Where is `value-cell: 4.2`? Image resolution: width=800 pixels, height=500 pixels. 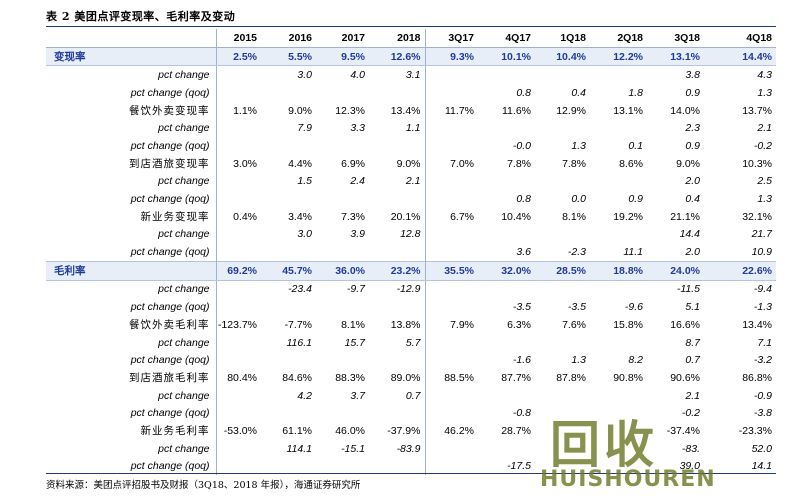
value-cell: 4.2 is located at coordinates (304, 395).